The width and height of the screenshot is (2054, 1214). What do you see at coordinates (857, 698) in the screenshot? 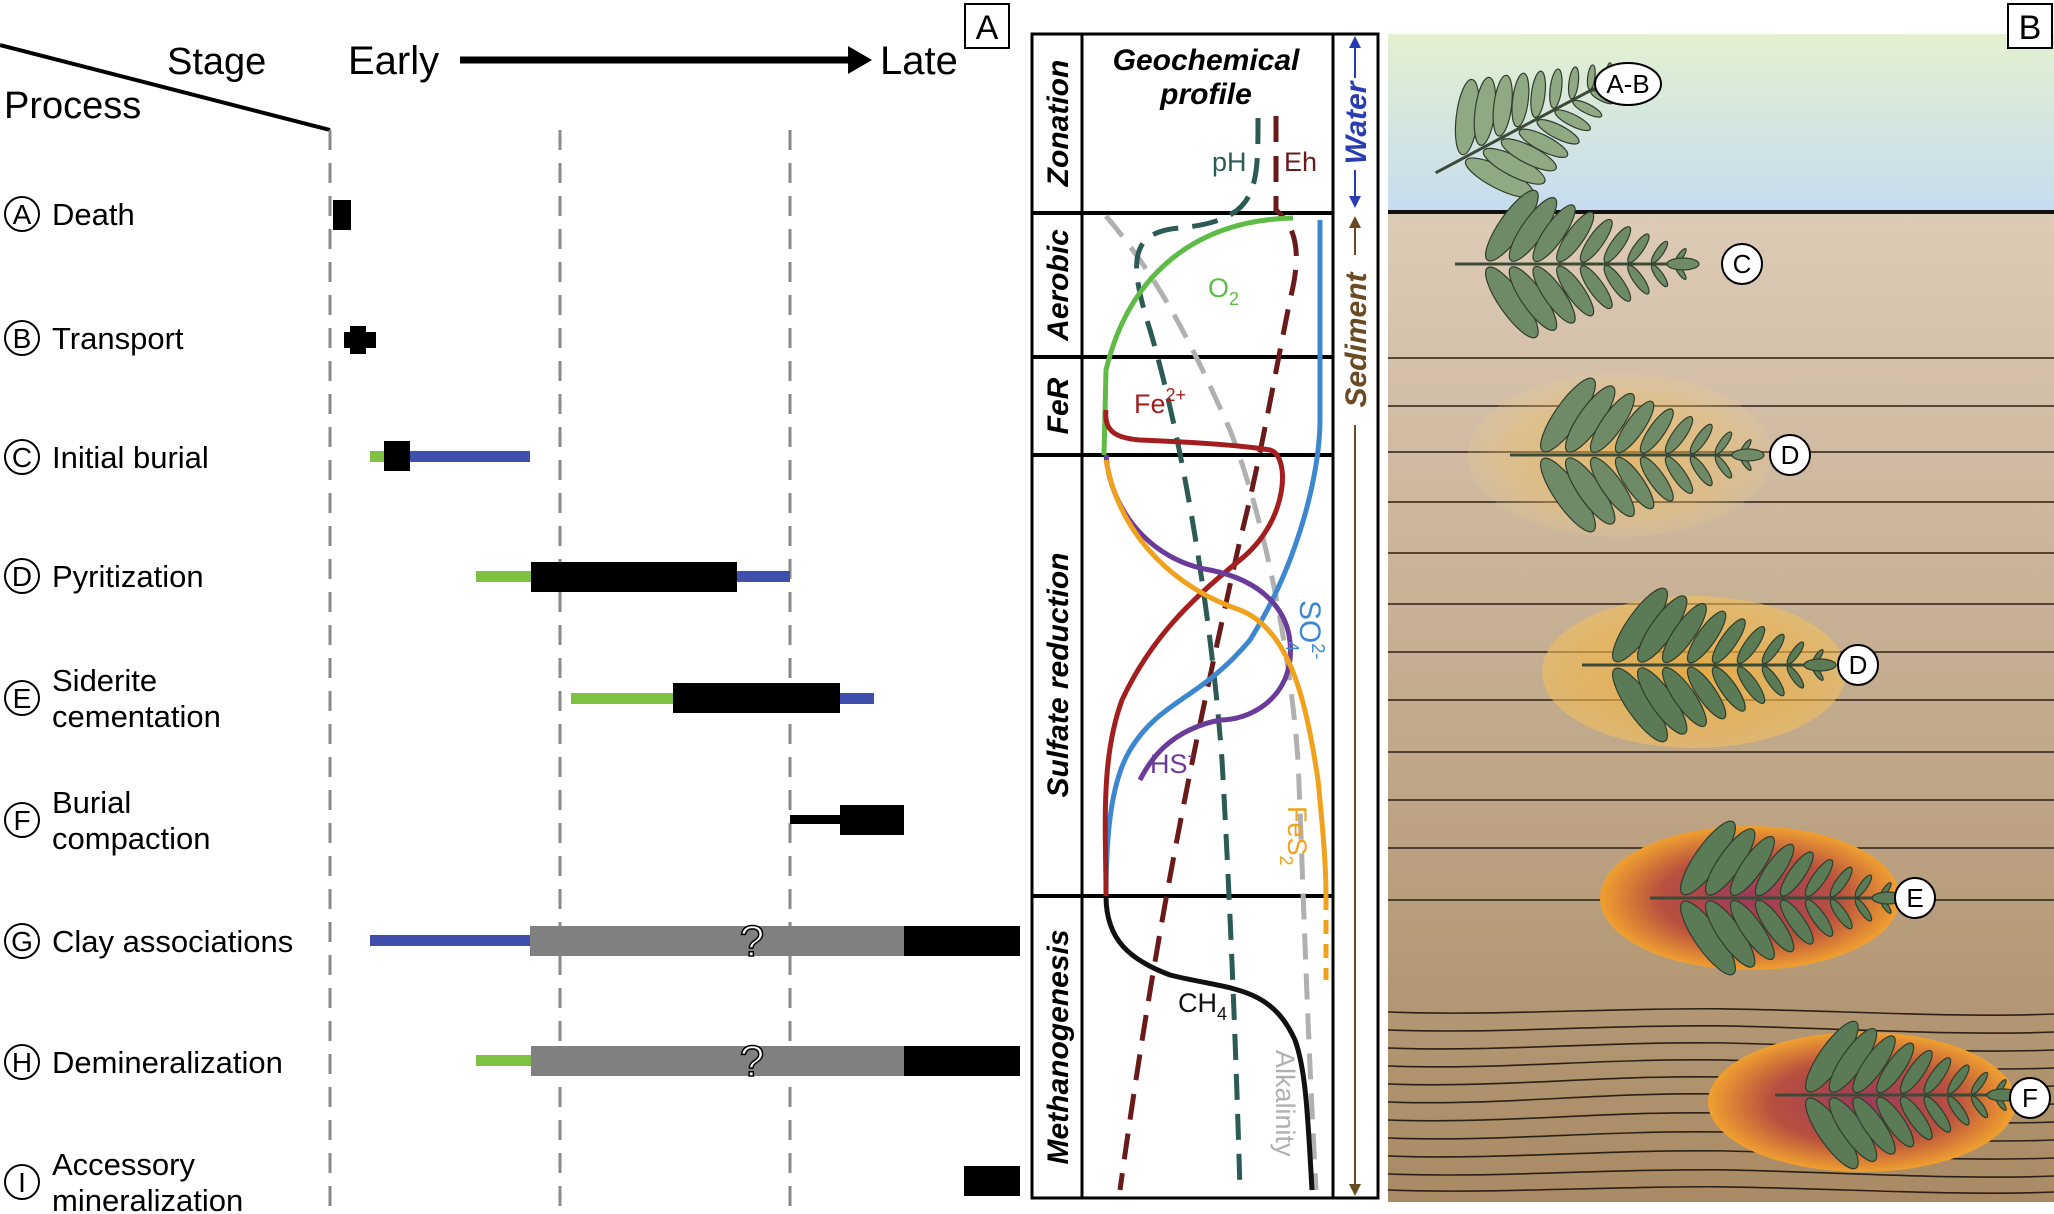
I see `bar-siderite-tail` at bounding box center [857, 698].